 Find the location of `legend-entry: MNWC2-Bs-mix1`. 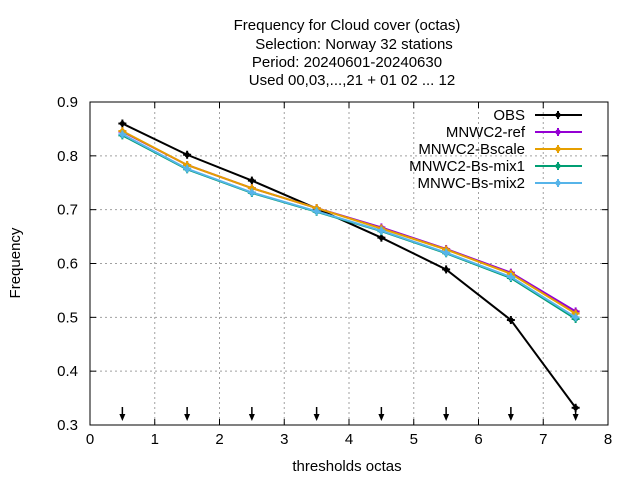

legend-entry: MNWC2-Bs-mix1 is located at coordinates (495, 166).